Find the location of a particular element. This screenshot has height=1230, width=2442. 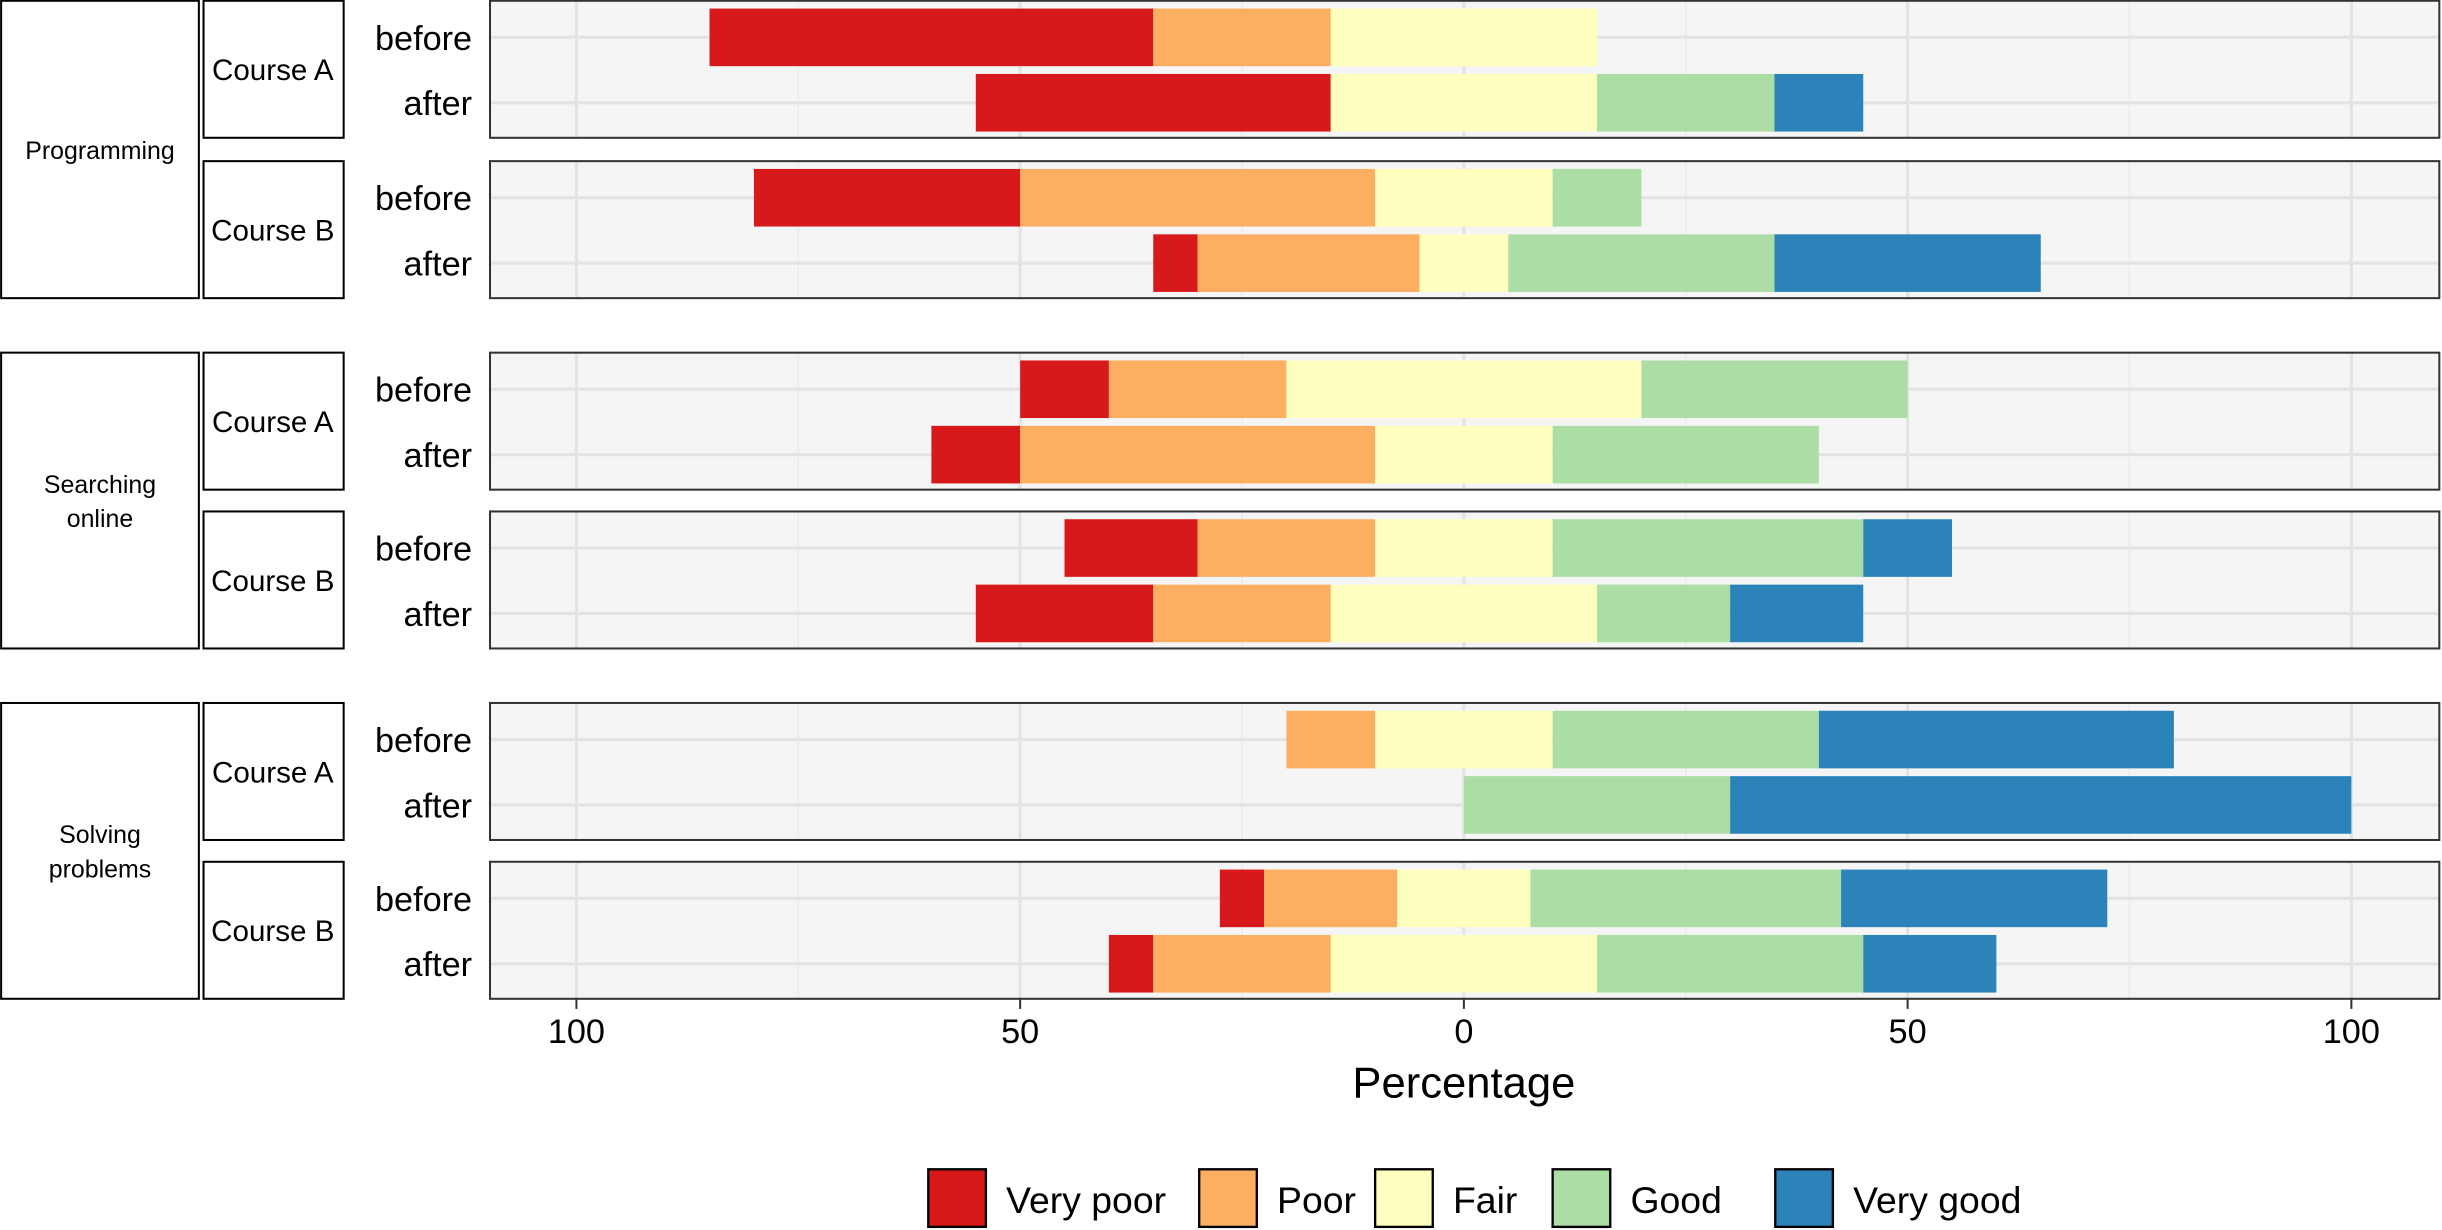

legend-item: Good is located at coordinates (1636, 1198).